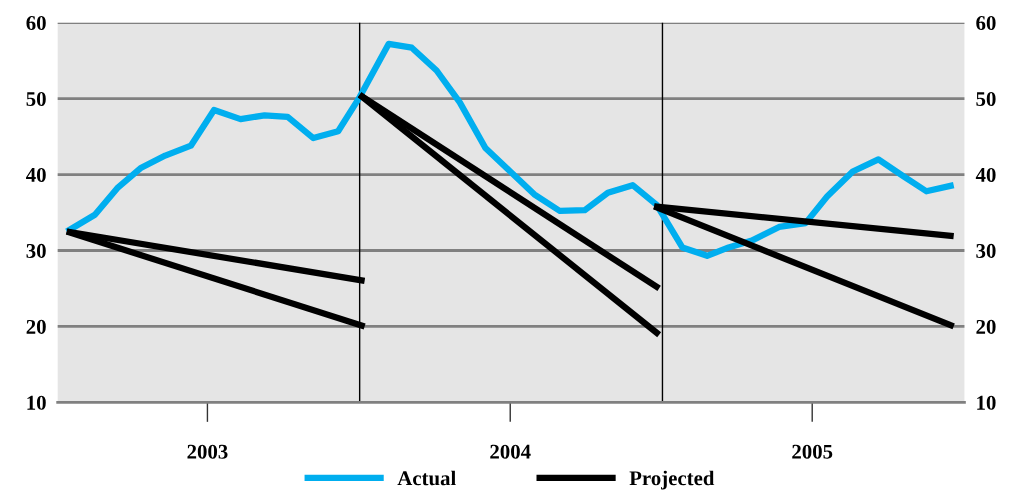 The height and width of the screenshot is (503, 1012). What do you see at coordinates (36, 250) in the screenshot?
I see `y-tick-label: 30` at bounding box center [36, 250].